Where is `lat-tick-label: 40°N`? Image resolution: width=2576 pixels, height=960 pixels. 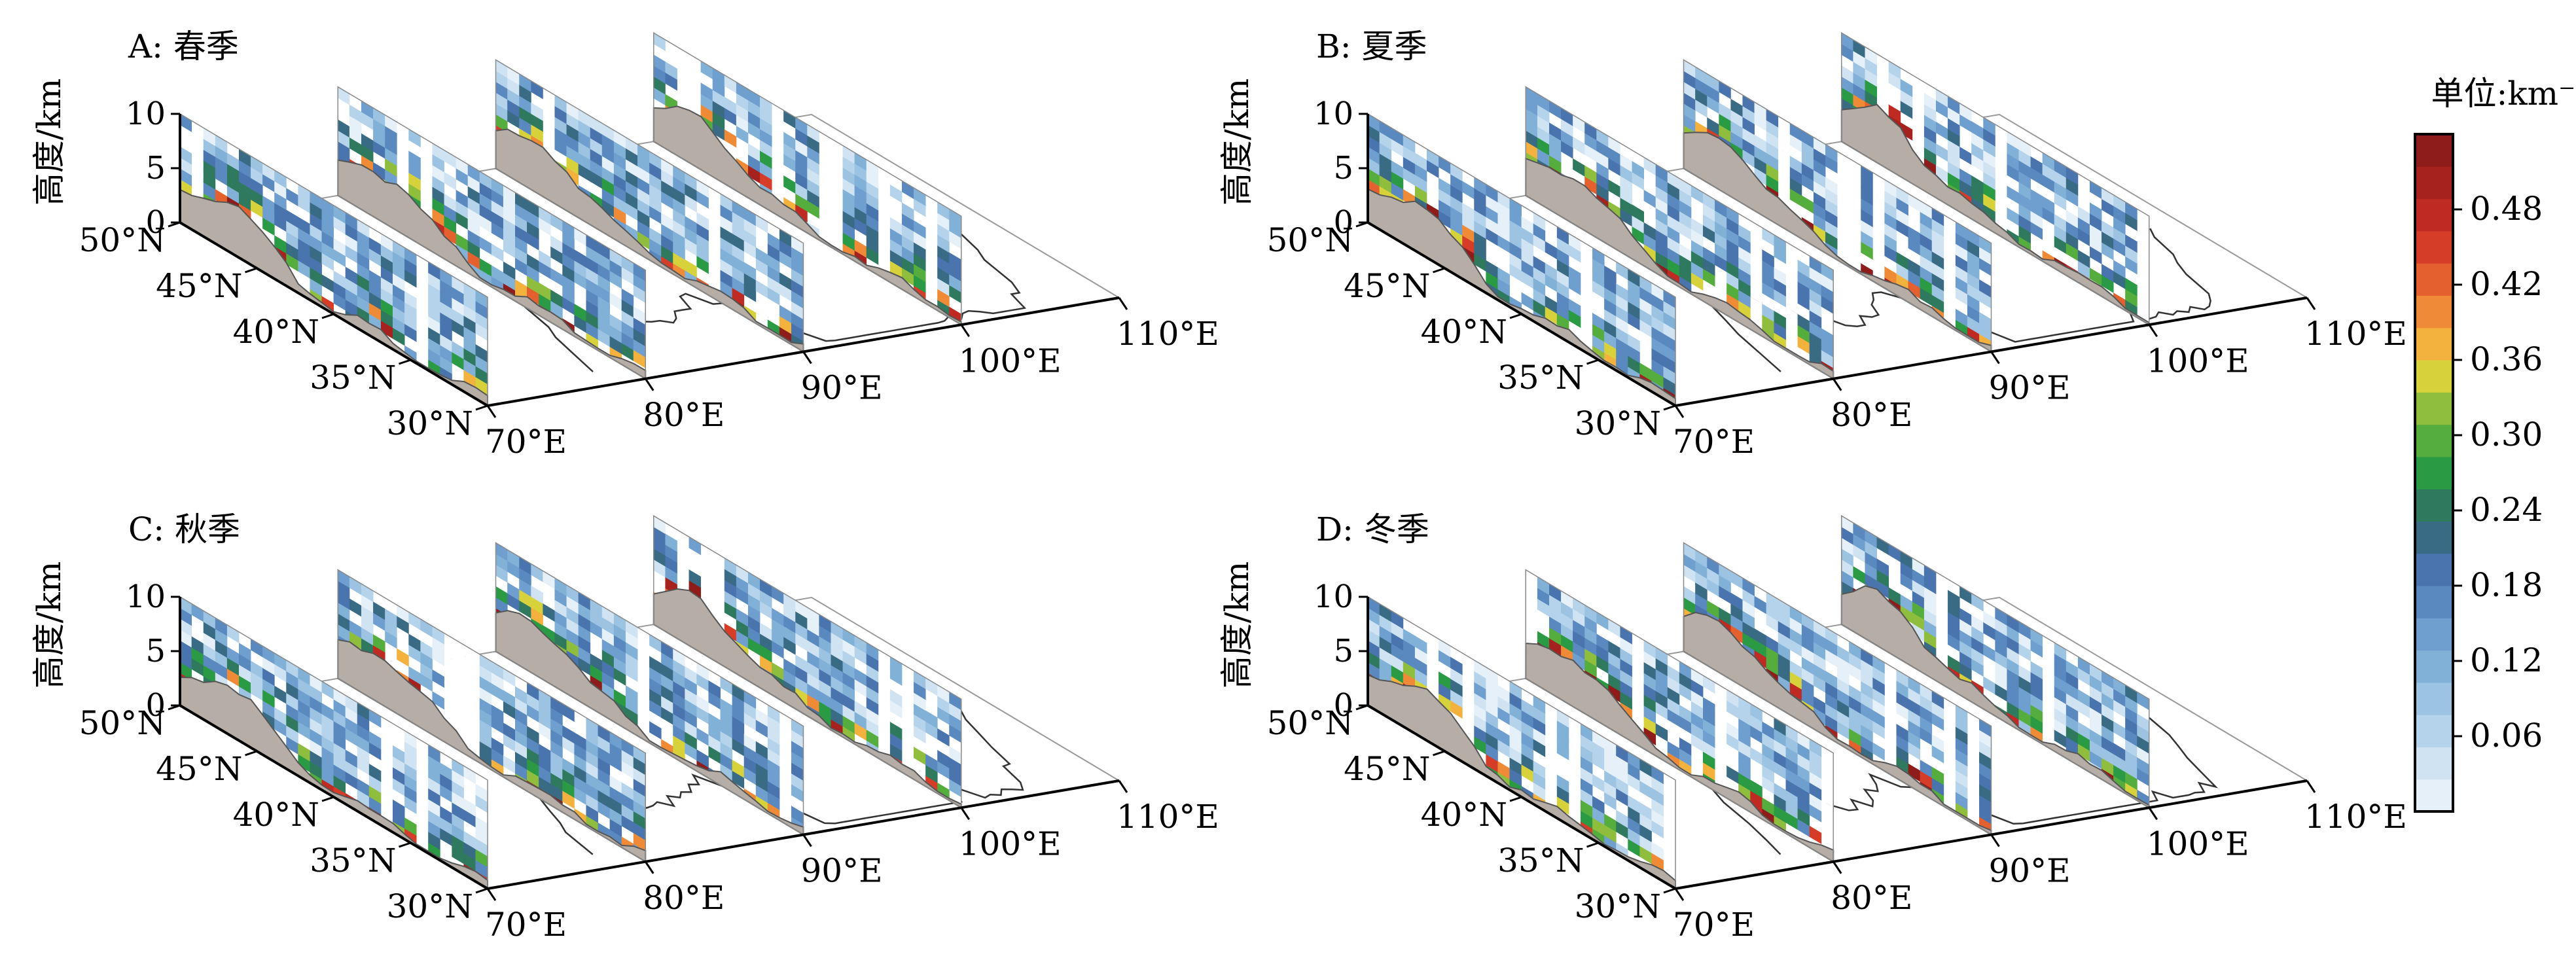
lat-tick-label: 40°N is located at coordinates (1464, 332).